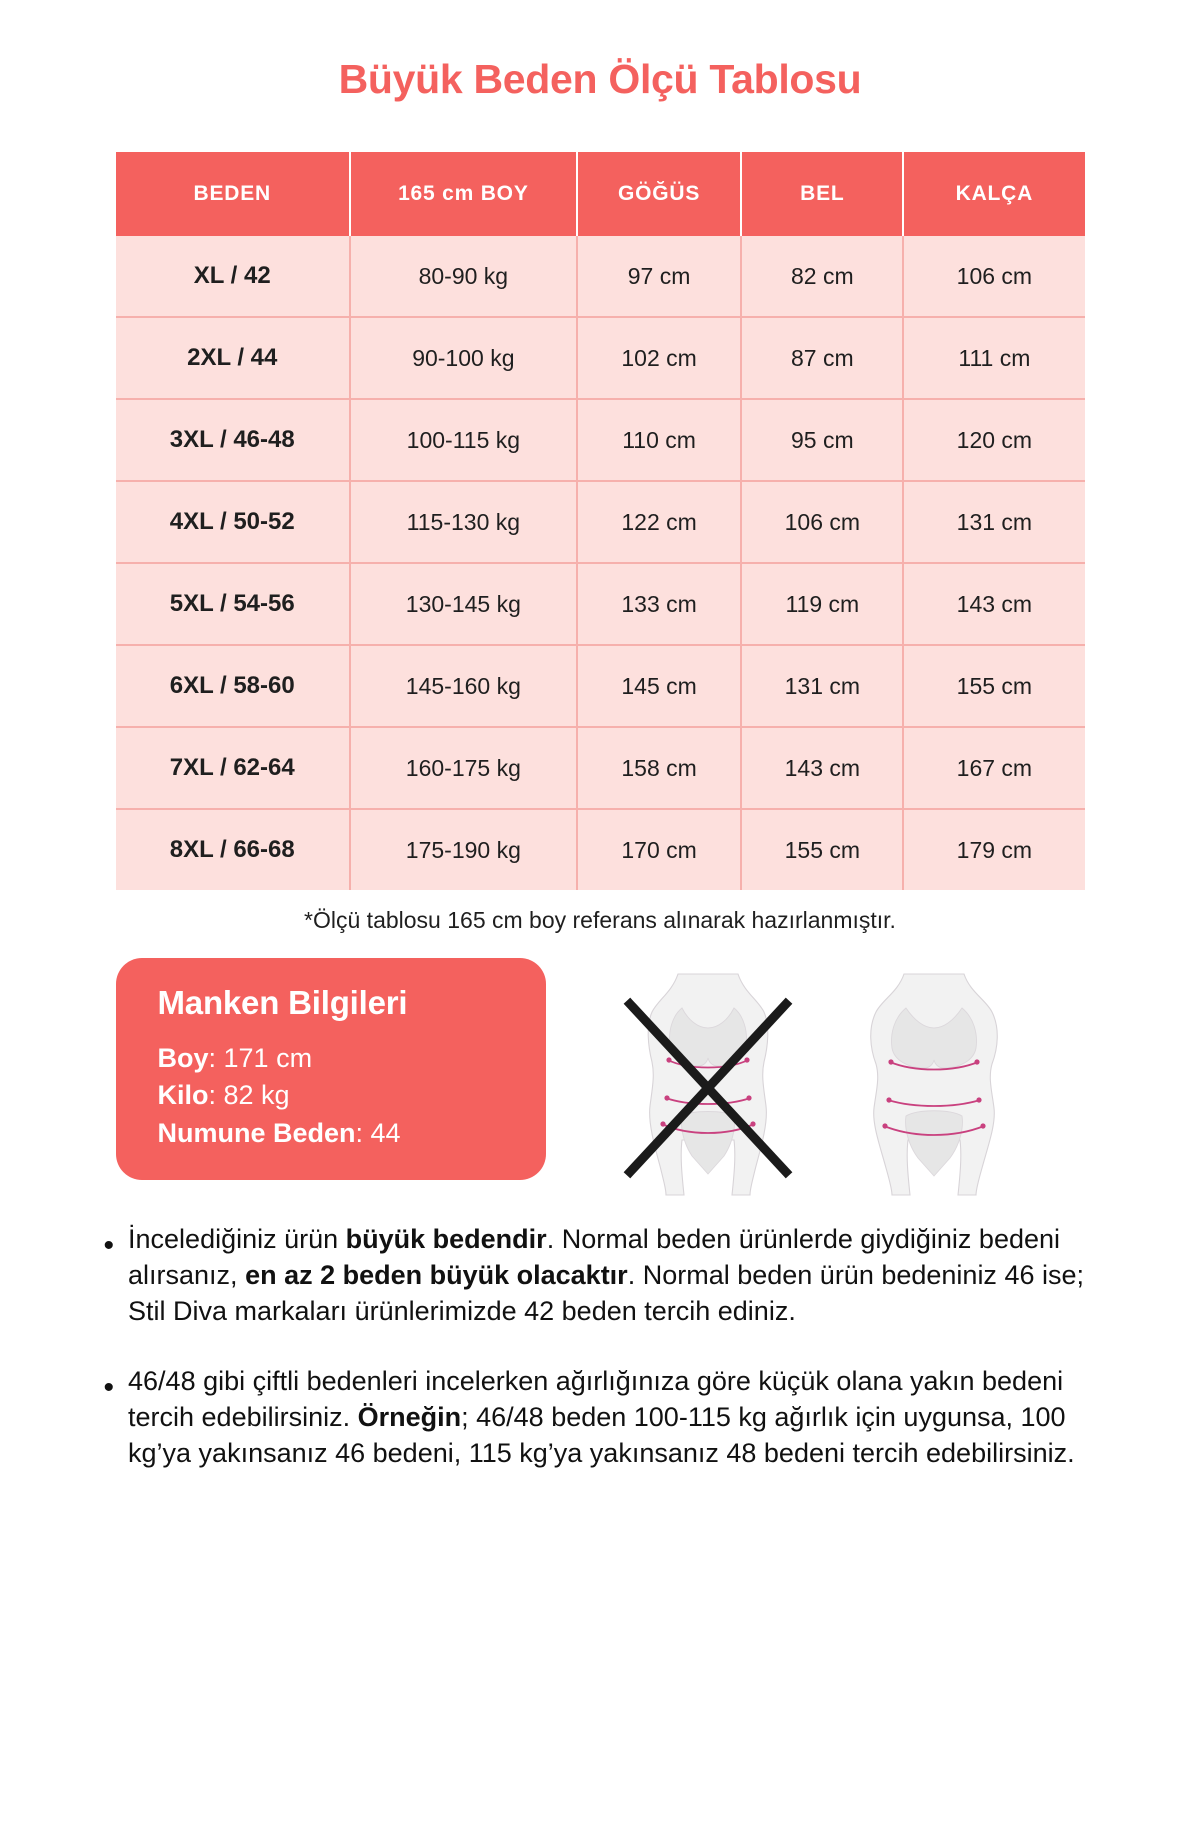  I want to click on cell-boy: 160-175 kg, so click(463, 769).